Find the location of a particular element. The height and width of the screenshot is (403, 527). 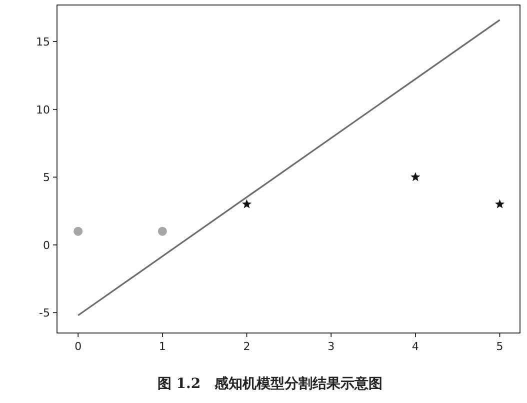

y-tick-label: 0 is located at coordinates (46, 245).